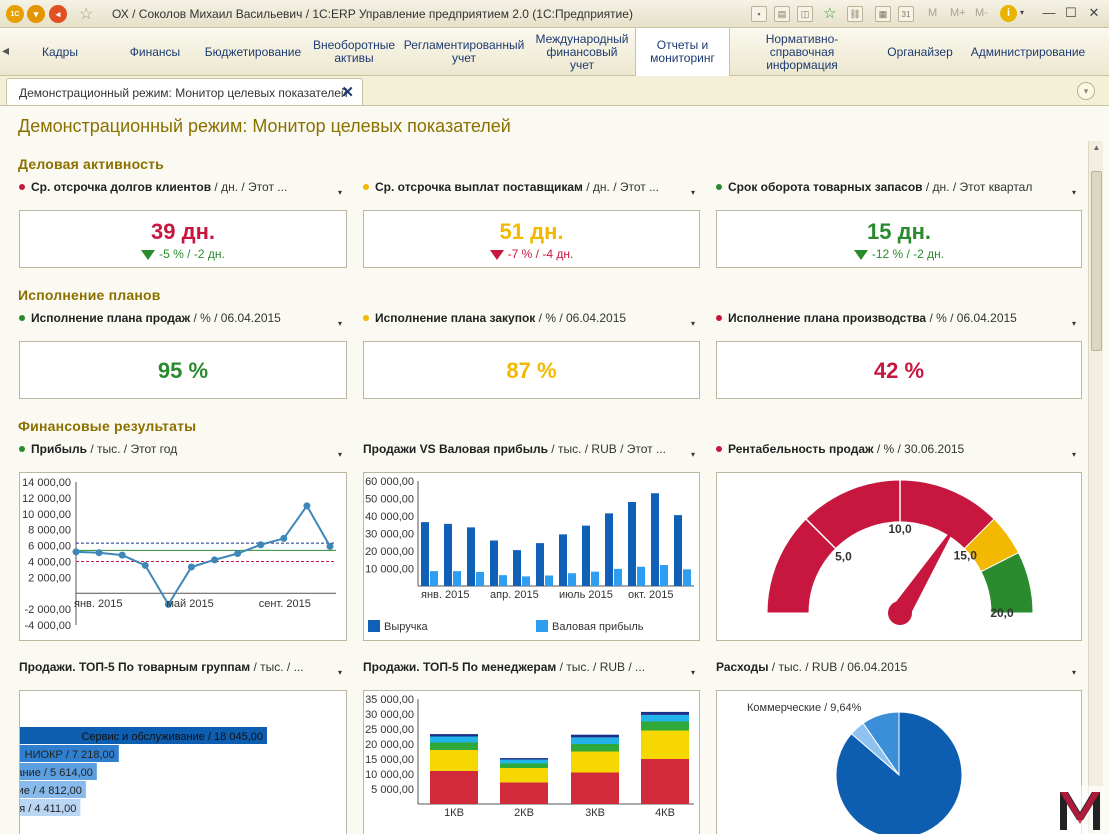 The image size is (1109, 834). Describe the element at coordinates (855, 768) in the screenshot. I see `expenses-pie-chart: Коммерческие / 9,64%Т... ...1С` at that location.